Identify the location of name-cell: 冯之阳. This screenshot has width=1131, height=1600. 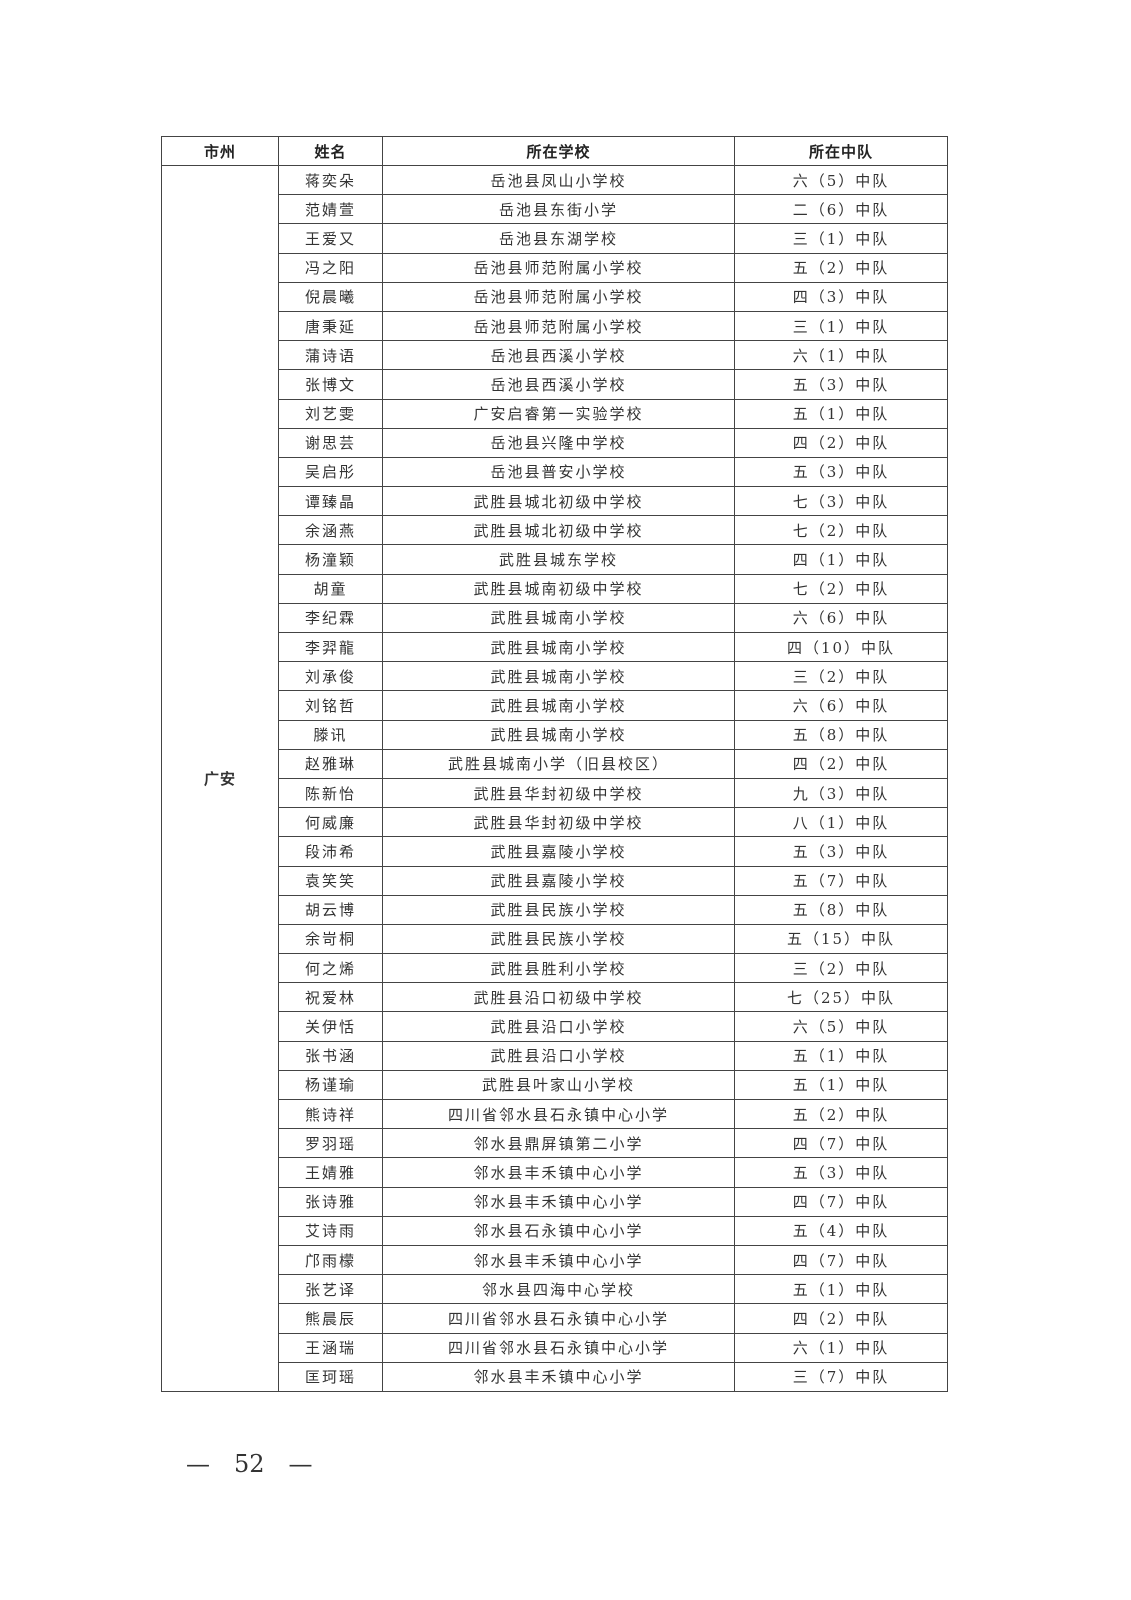
(330, 267).